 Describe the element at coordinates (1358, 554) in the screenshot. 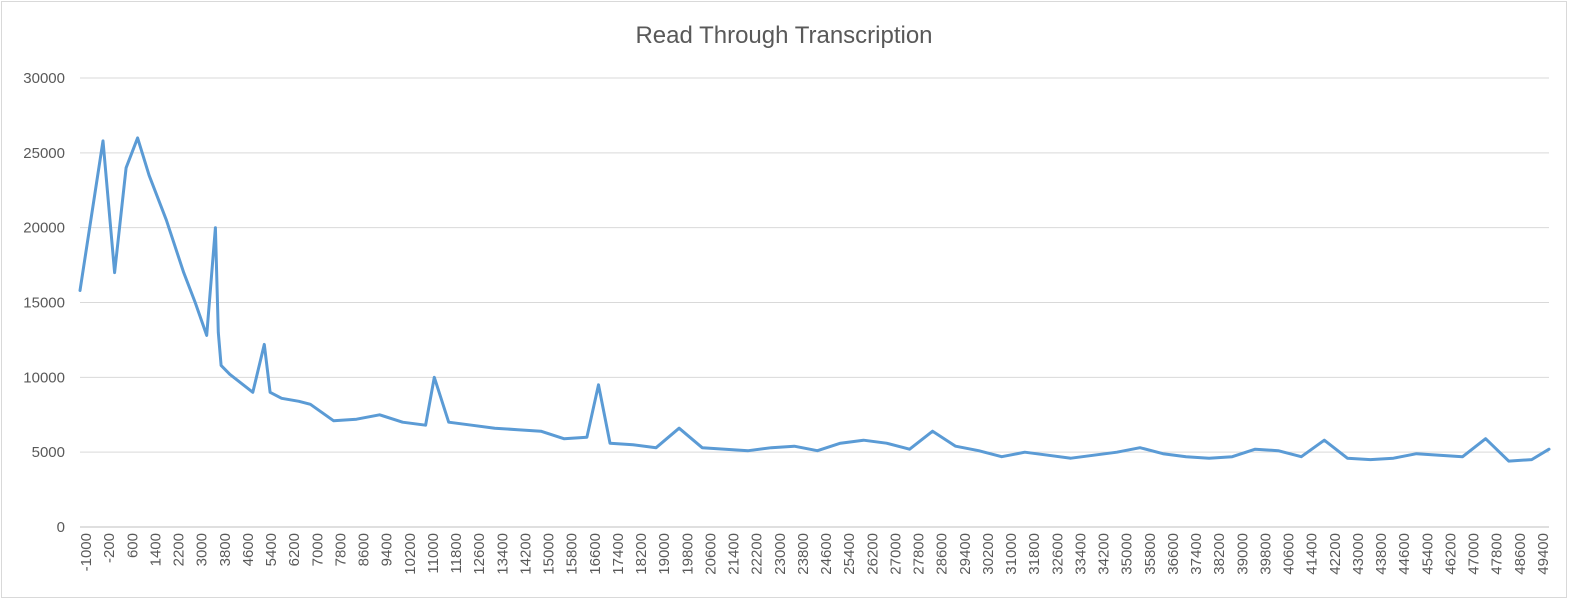

I see `x-tick-label: 43000` at that location.